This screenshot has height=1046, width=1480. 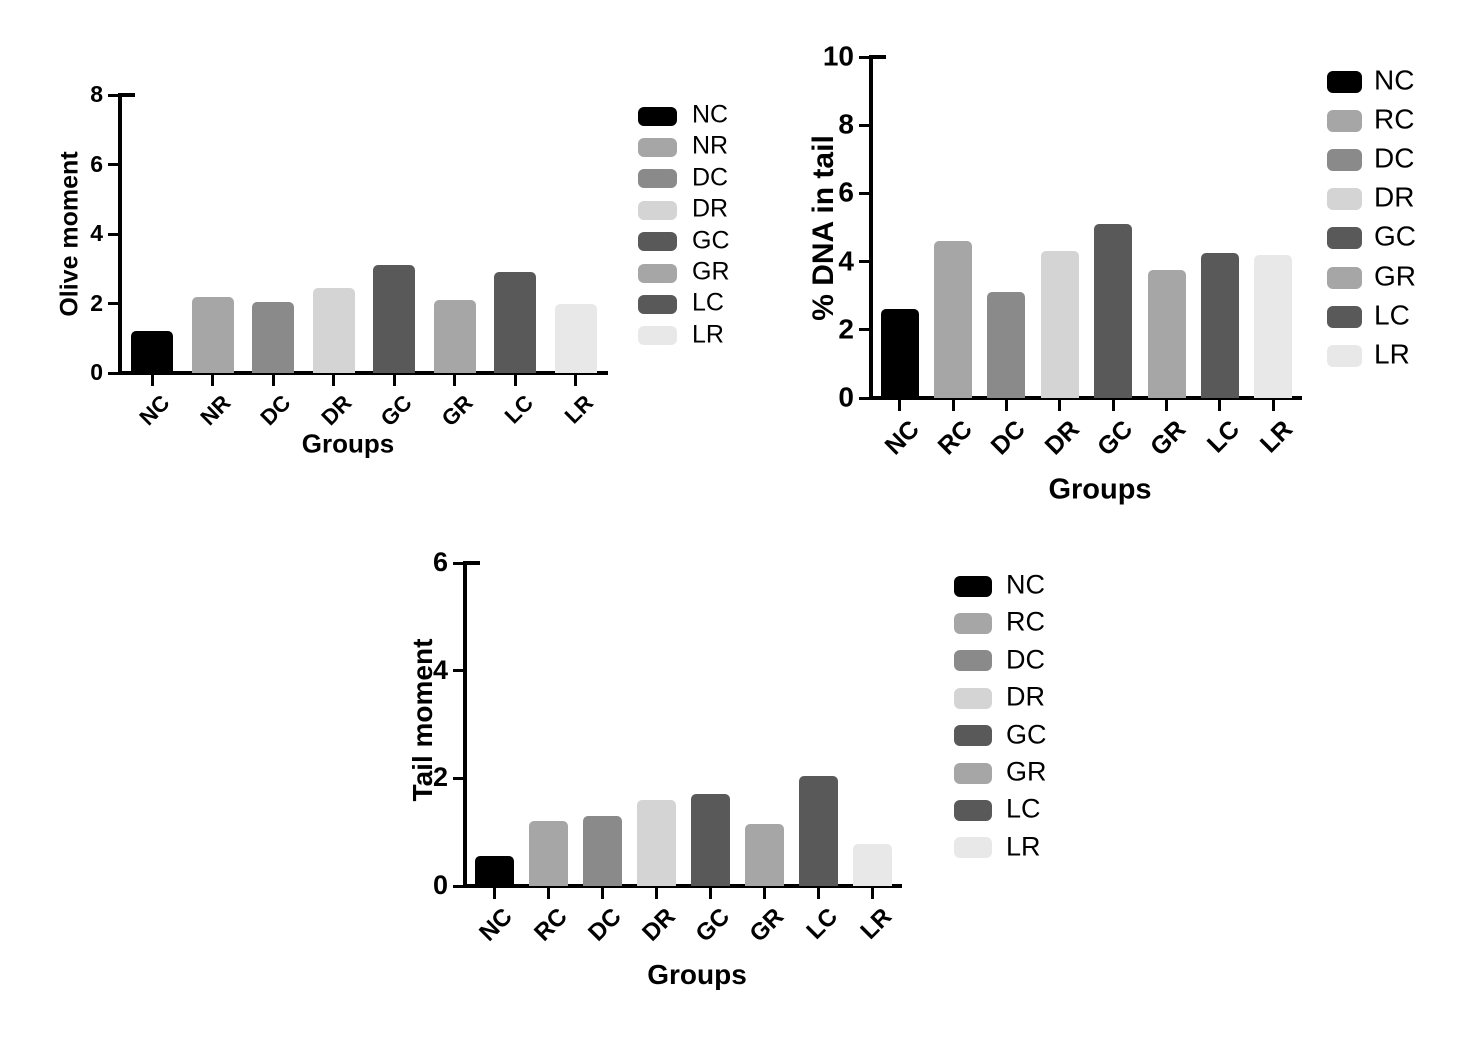 I want to click on x-category-label: GC, so click(x=712, y=925).